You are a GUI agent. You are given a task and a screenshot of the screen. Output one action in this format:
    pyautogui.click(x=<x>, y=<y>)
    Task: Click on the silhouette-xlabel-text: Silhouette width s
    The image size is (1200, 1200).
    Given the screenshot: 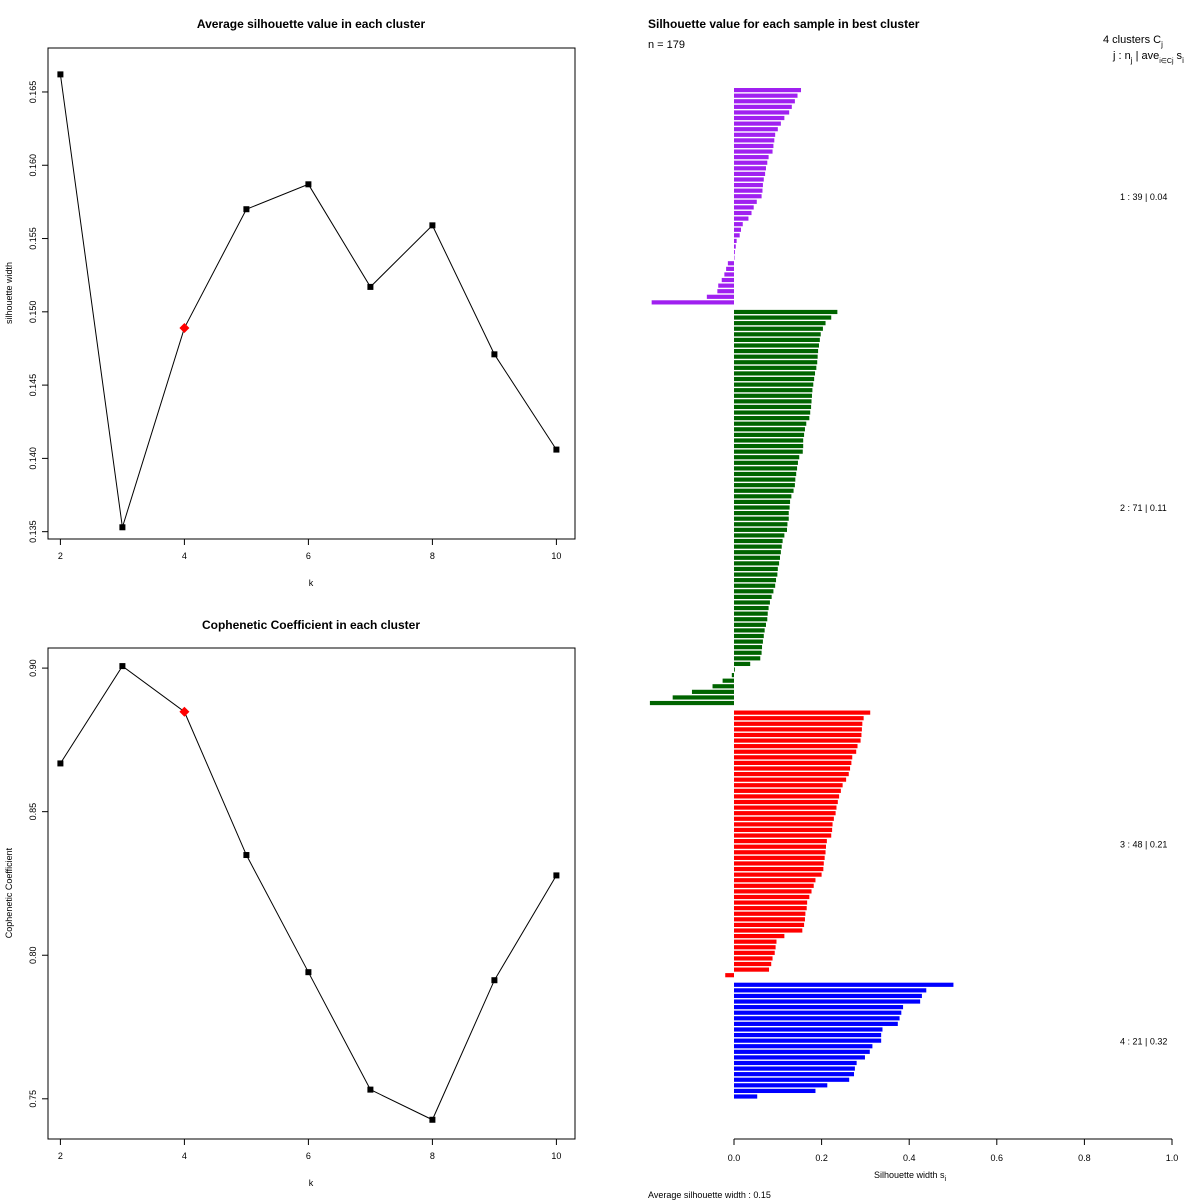 What is the action you would take?
    pyautogui.click(x=909, y=1175)
    